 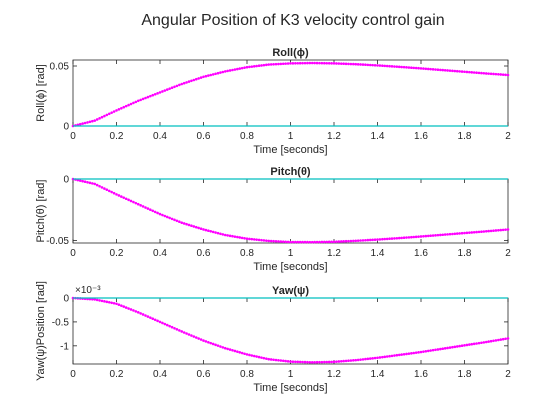 I want to click on x-tick-label: 1.8, so click(x=465, y=374).